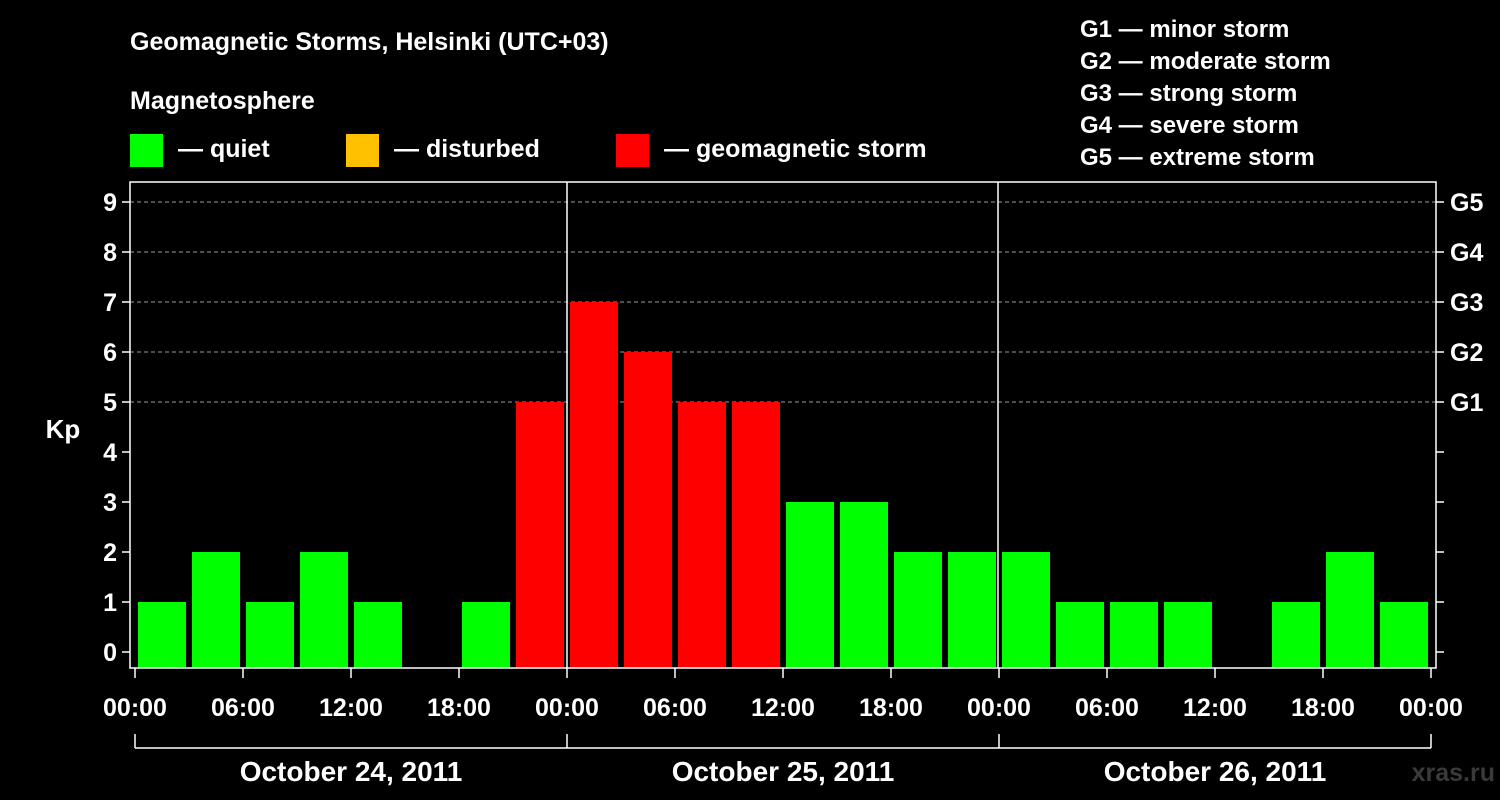  I want to click on y-tick-label: 3, so click(110, 503).